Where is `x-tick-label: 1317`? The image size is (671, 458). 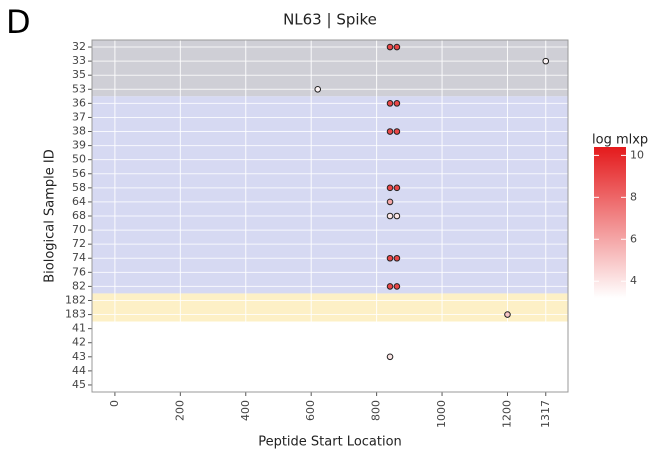
x-tick-label: 1317 is located at coordinates (545, 414).